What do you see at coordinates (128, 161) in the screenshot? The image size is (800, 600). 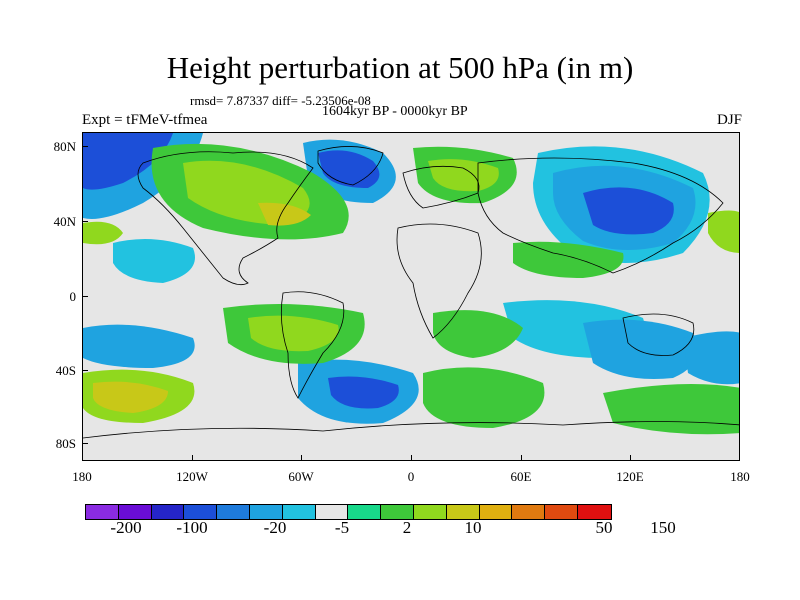 I see `neg-region-arctic-west-core` at bounding box center [128, 161].